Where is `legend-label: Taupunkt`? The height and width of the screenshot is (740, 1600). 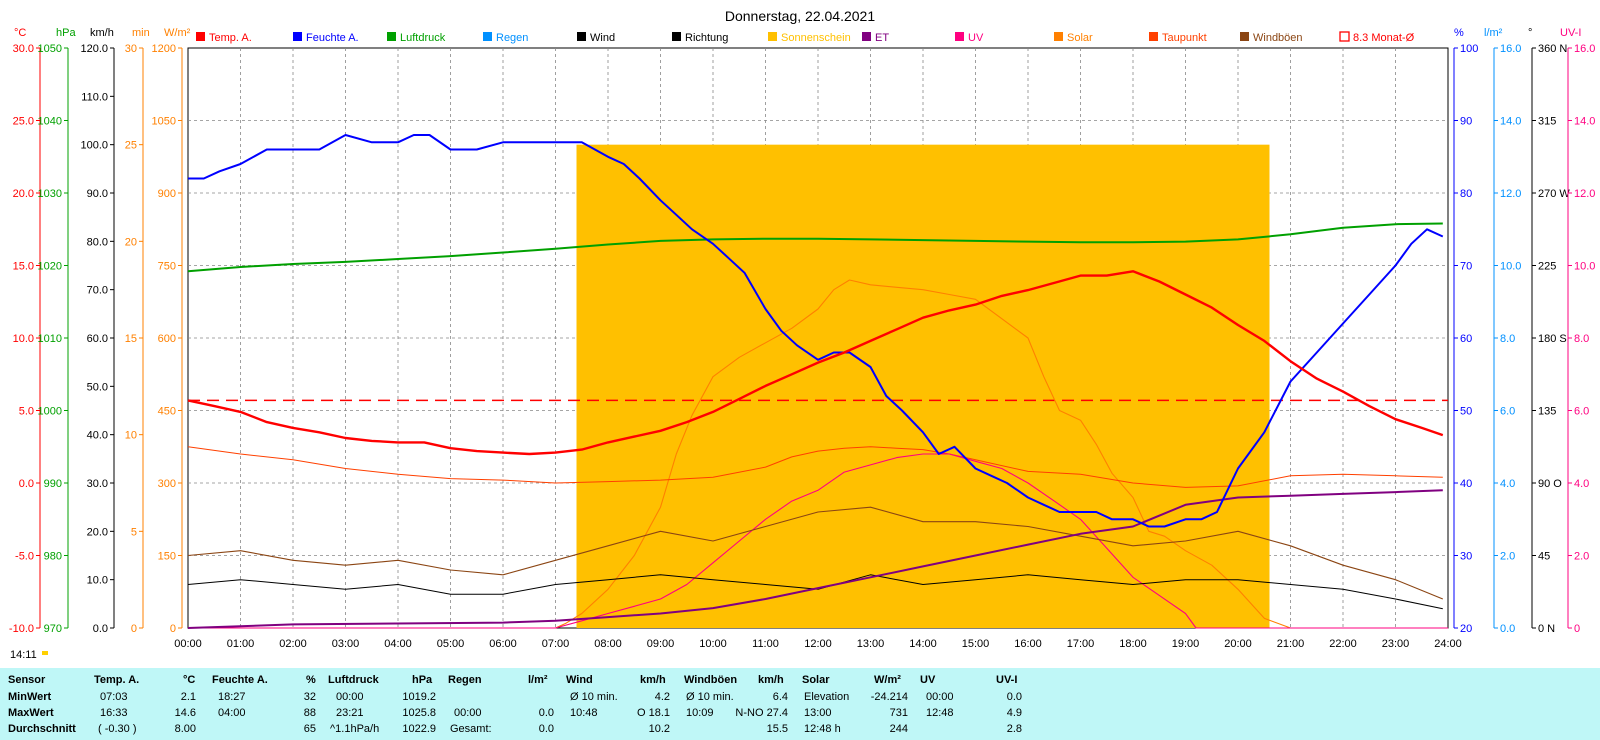
legend-label: Taupunkt is located at coordinates (1184, 38).